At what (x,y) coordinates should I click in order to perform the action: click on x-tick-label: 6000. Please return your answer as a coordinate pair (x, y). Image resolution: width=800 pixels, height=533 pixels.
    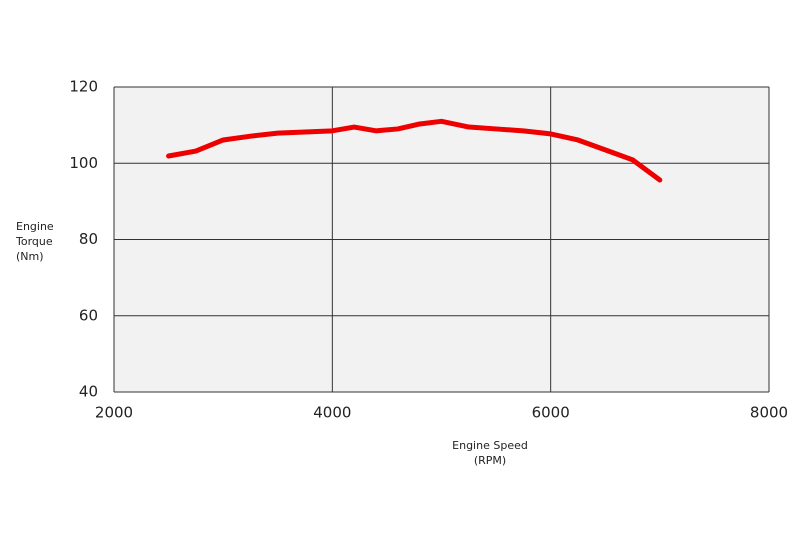
    Looking at the image, I should click on (551, 413).